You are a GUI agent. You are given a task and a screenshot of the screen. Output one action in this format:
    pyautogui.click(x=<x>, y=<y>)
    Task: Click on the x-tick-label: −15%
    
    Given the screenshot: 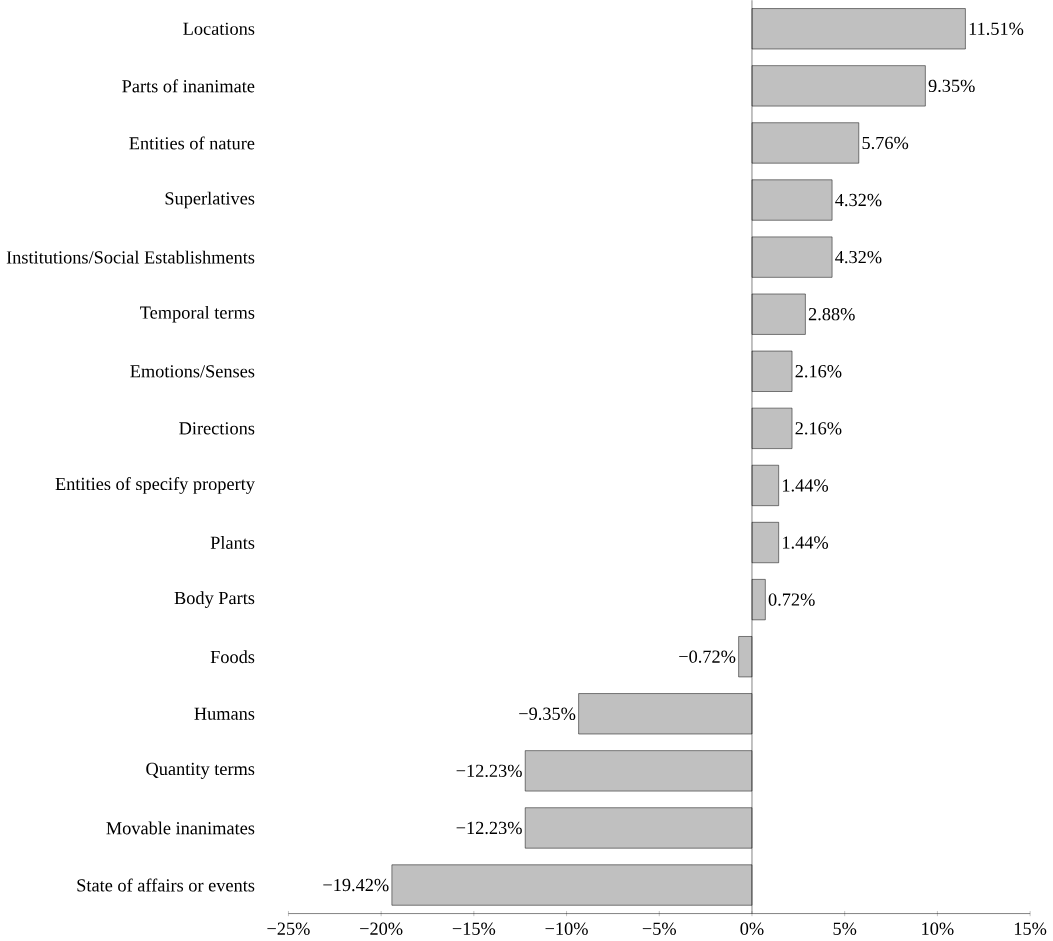 What is the action you would take?
    pyautogui.click(x=474, y=928)
    